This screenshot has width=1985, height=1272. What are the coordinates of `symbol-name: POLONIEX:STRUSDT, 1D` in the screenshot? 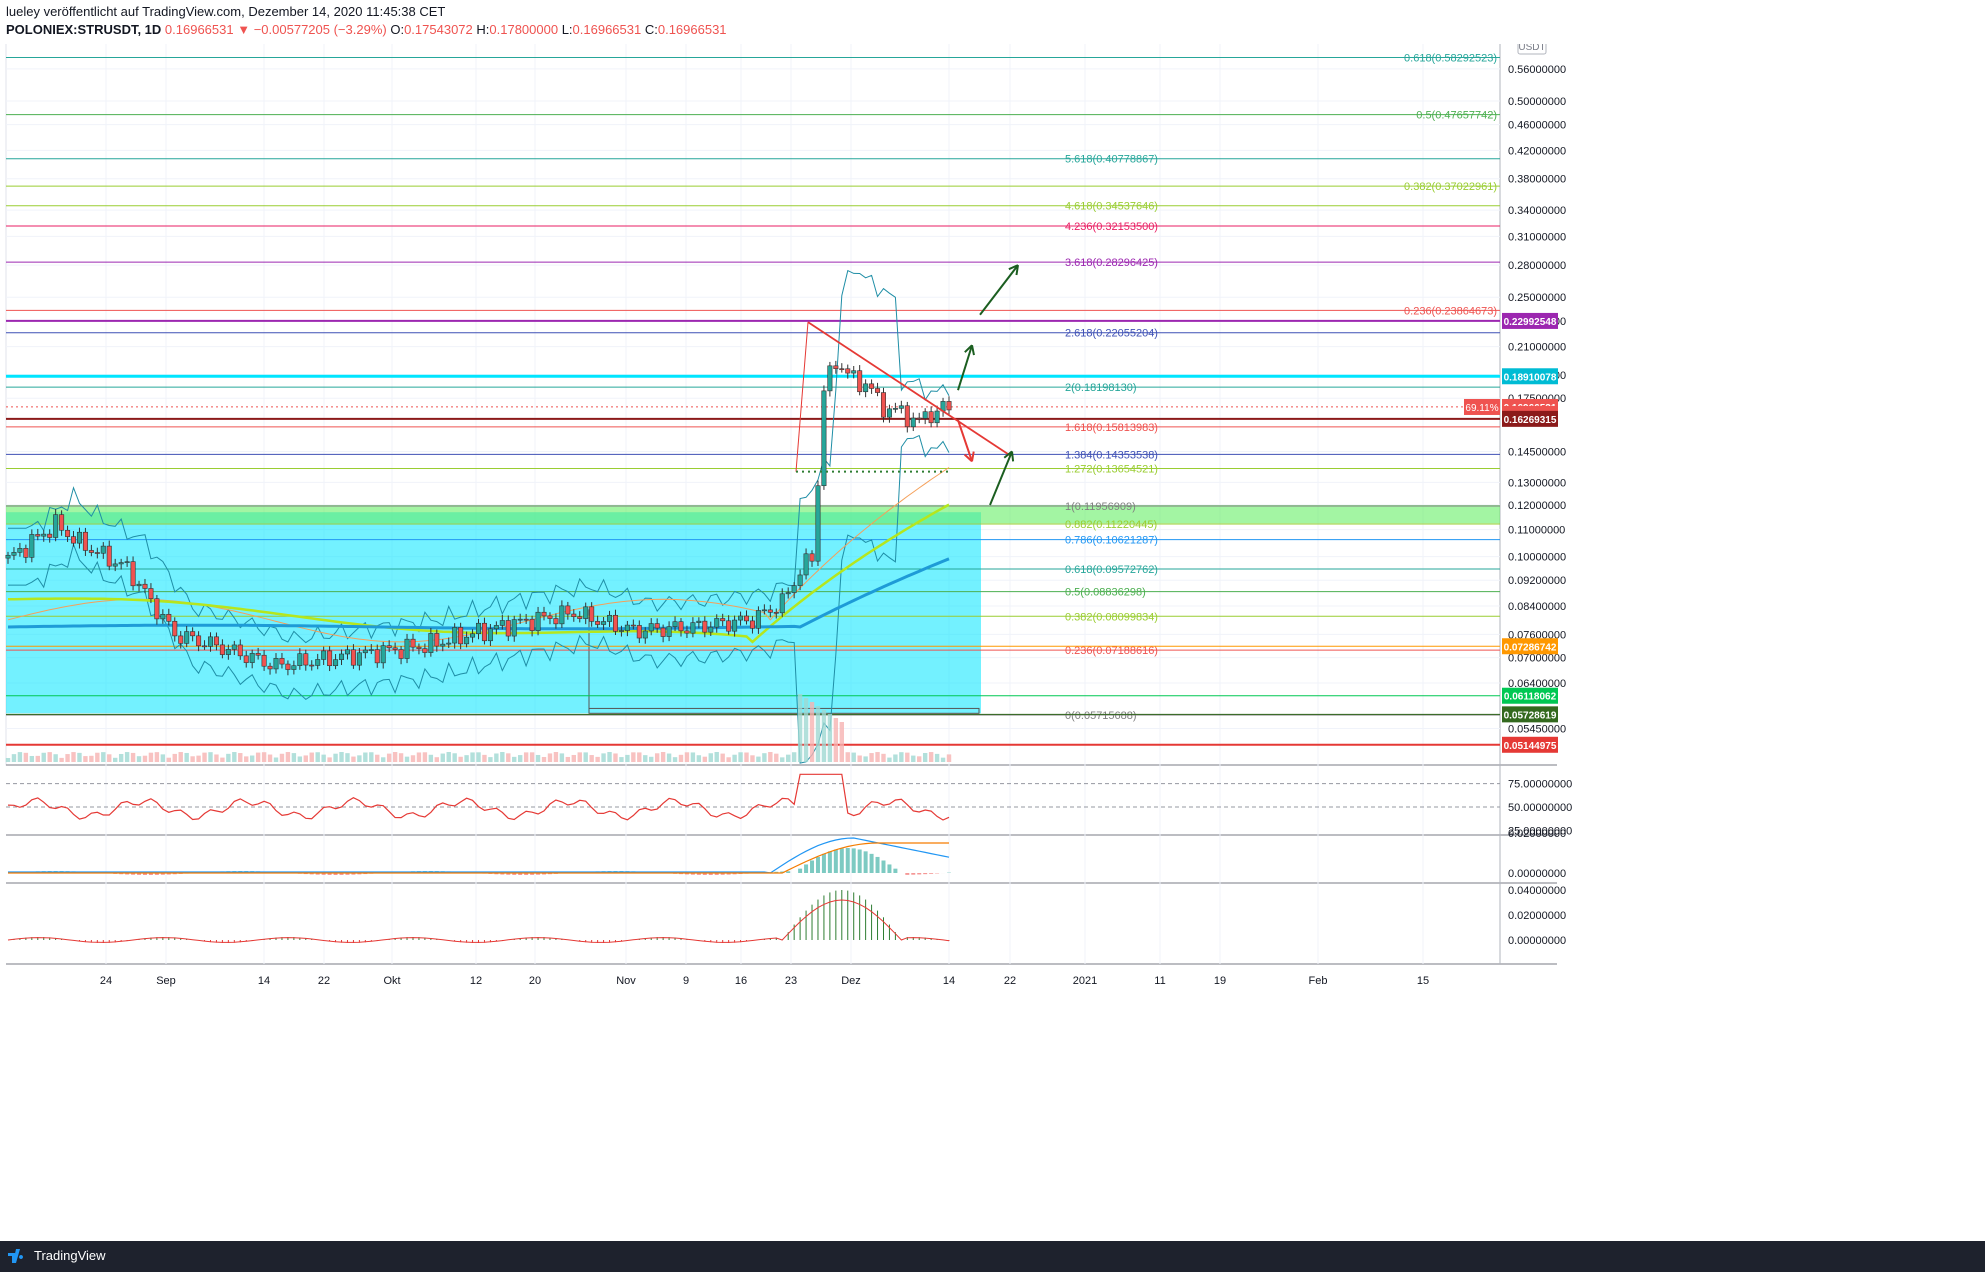 It's located at (84, 29).